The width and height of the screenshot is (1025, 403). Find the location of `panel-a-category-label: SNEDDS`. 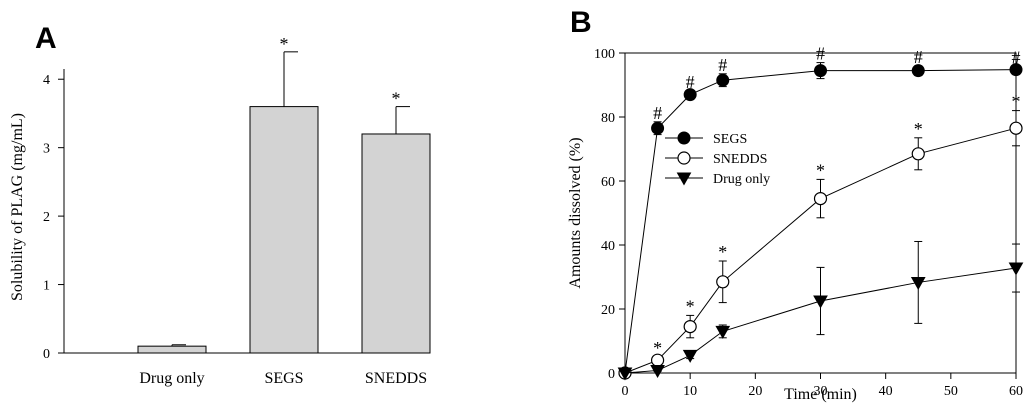

panel-a-category-label: SNEDDS is located at coordinates (396, 378).